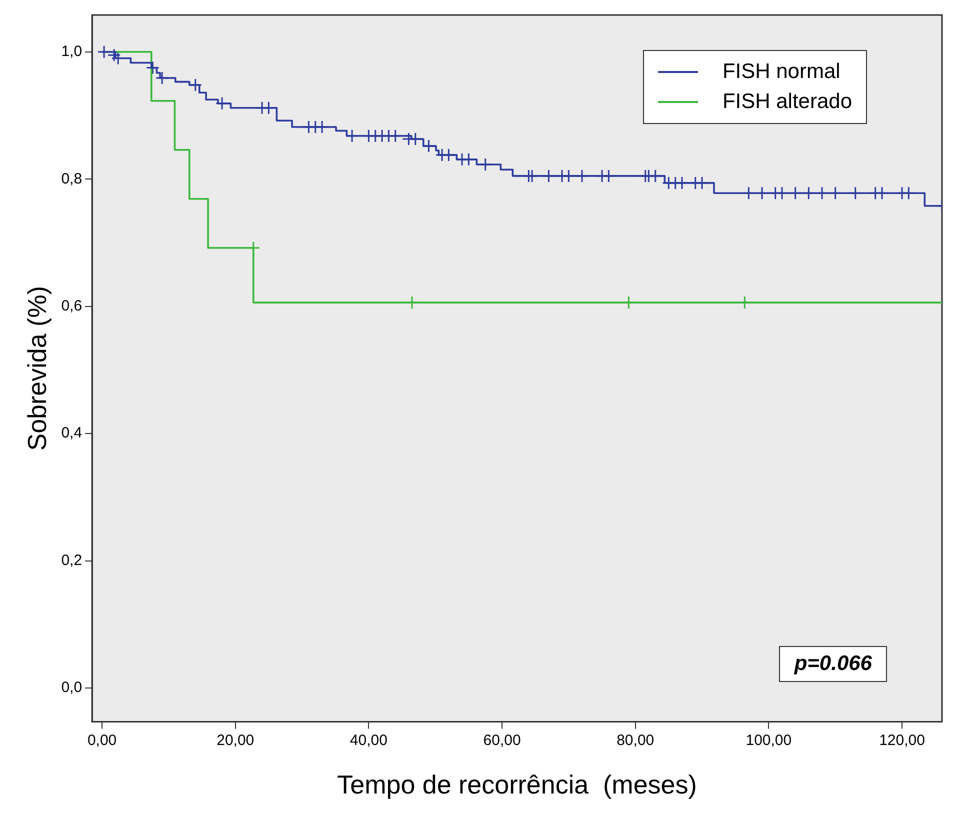 This screenshot has height=814, width=962. What do you see at coordinates (71, 51) in the screenshot?
I see `y-tick-label: 1,0` at bounding box center [71, 51].